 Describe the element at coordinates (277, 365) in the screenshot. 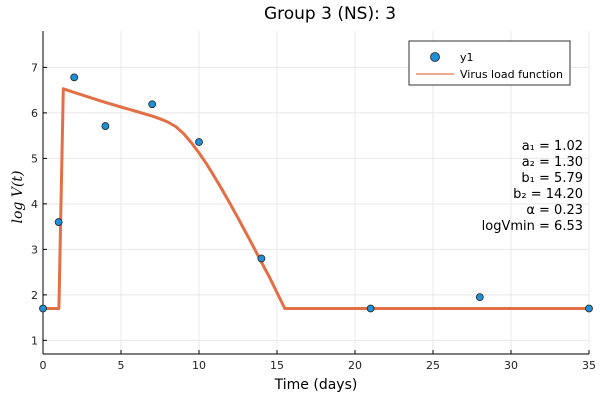

I see `x-tick-label: 15` at that location.